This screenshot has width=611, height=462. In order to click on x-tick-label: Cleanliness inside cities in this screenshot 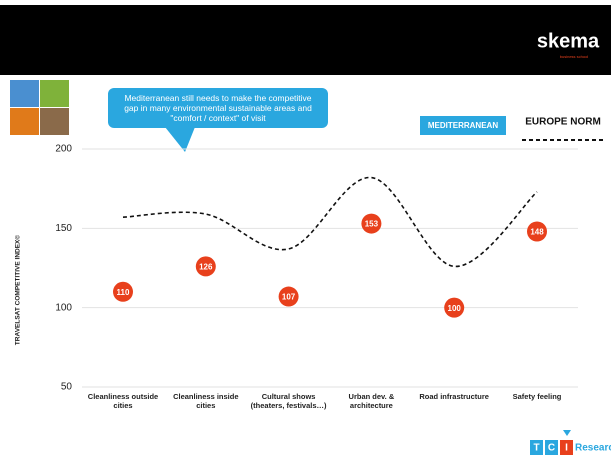, I will do `click(206, 401)`.